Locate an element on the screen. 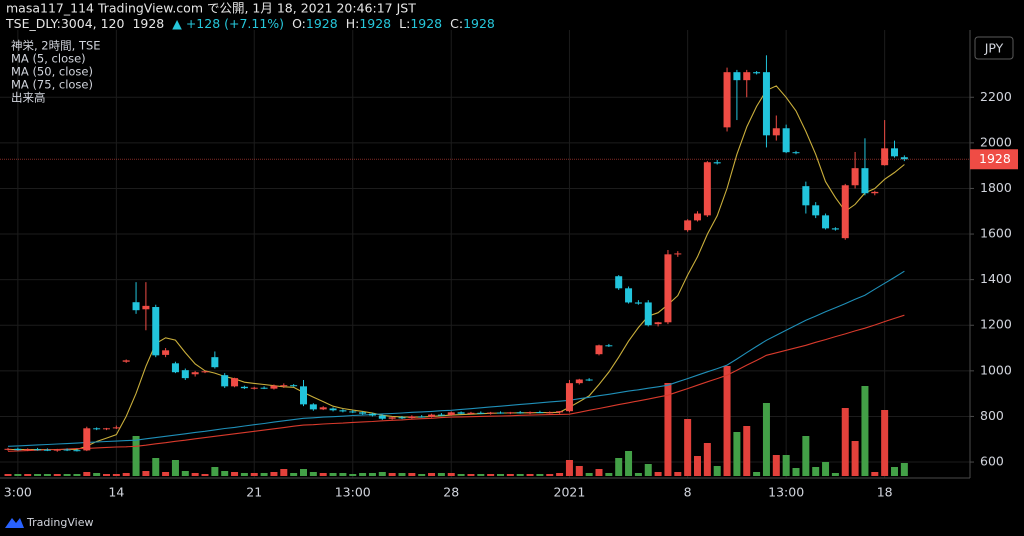 The width and height of the screenshot is (1024, 536). logo-icon is located at coordinates (14, 523).